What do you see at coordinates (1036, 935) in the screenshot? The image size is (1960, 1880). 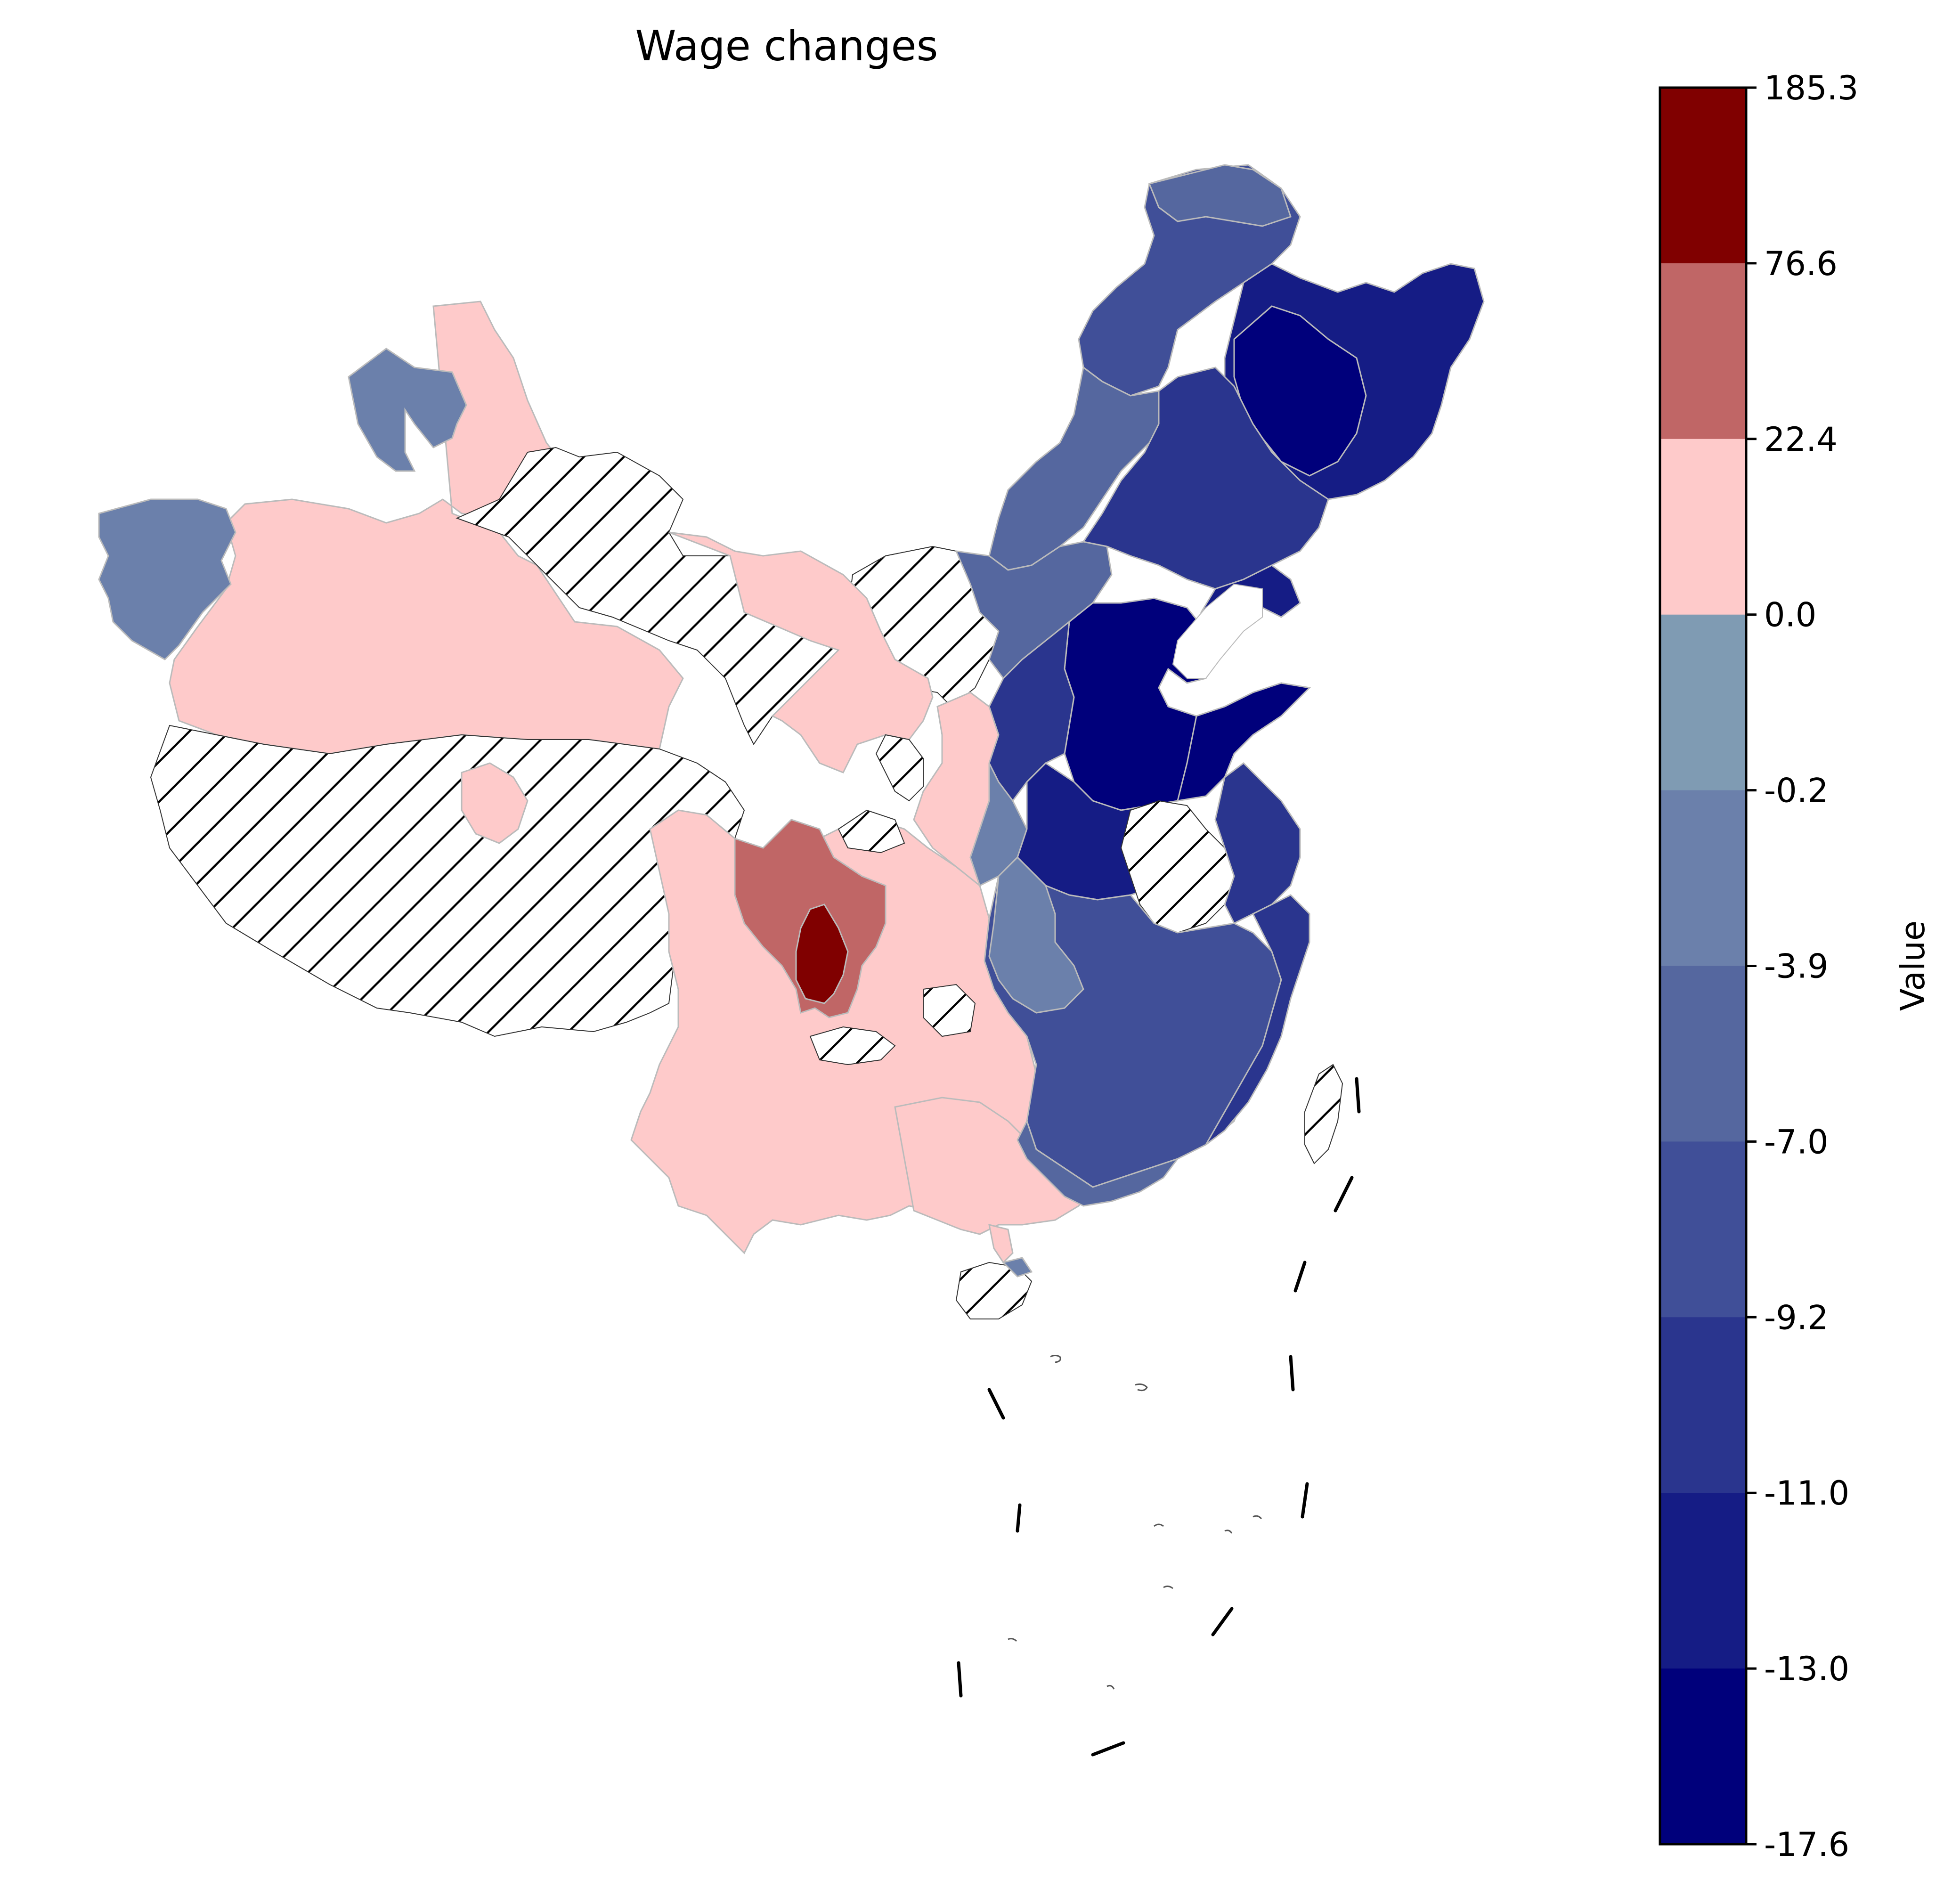 I see `region-hubei` at bounding box center [1036, 935].